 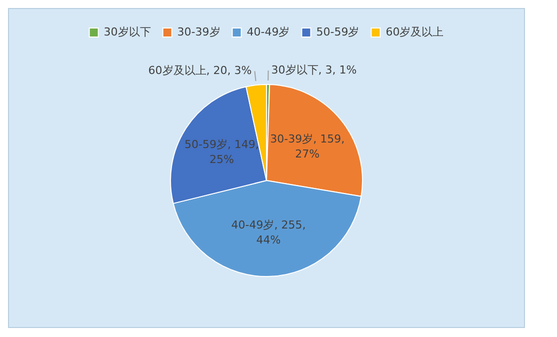 I want to click on data-label: 60岁及以上, 20, 3%, so click(x=200, y=70).